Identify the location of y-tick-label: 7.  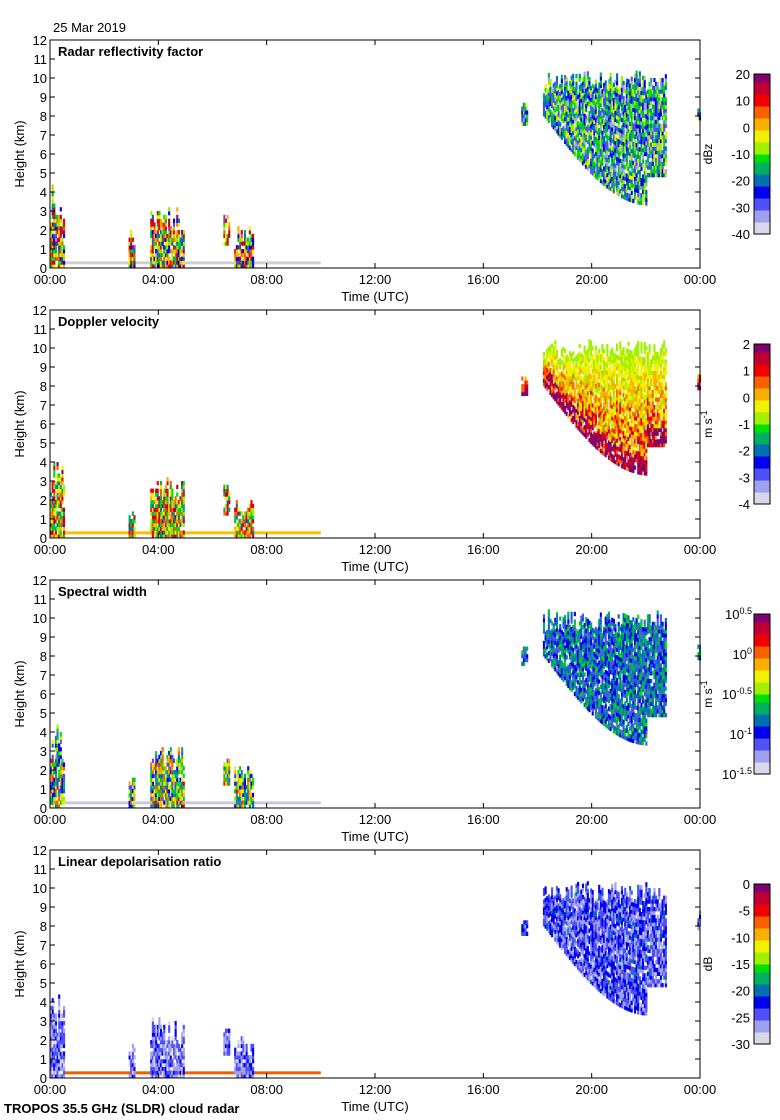
(43, 405).